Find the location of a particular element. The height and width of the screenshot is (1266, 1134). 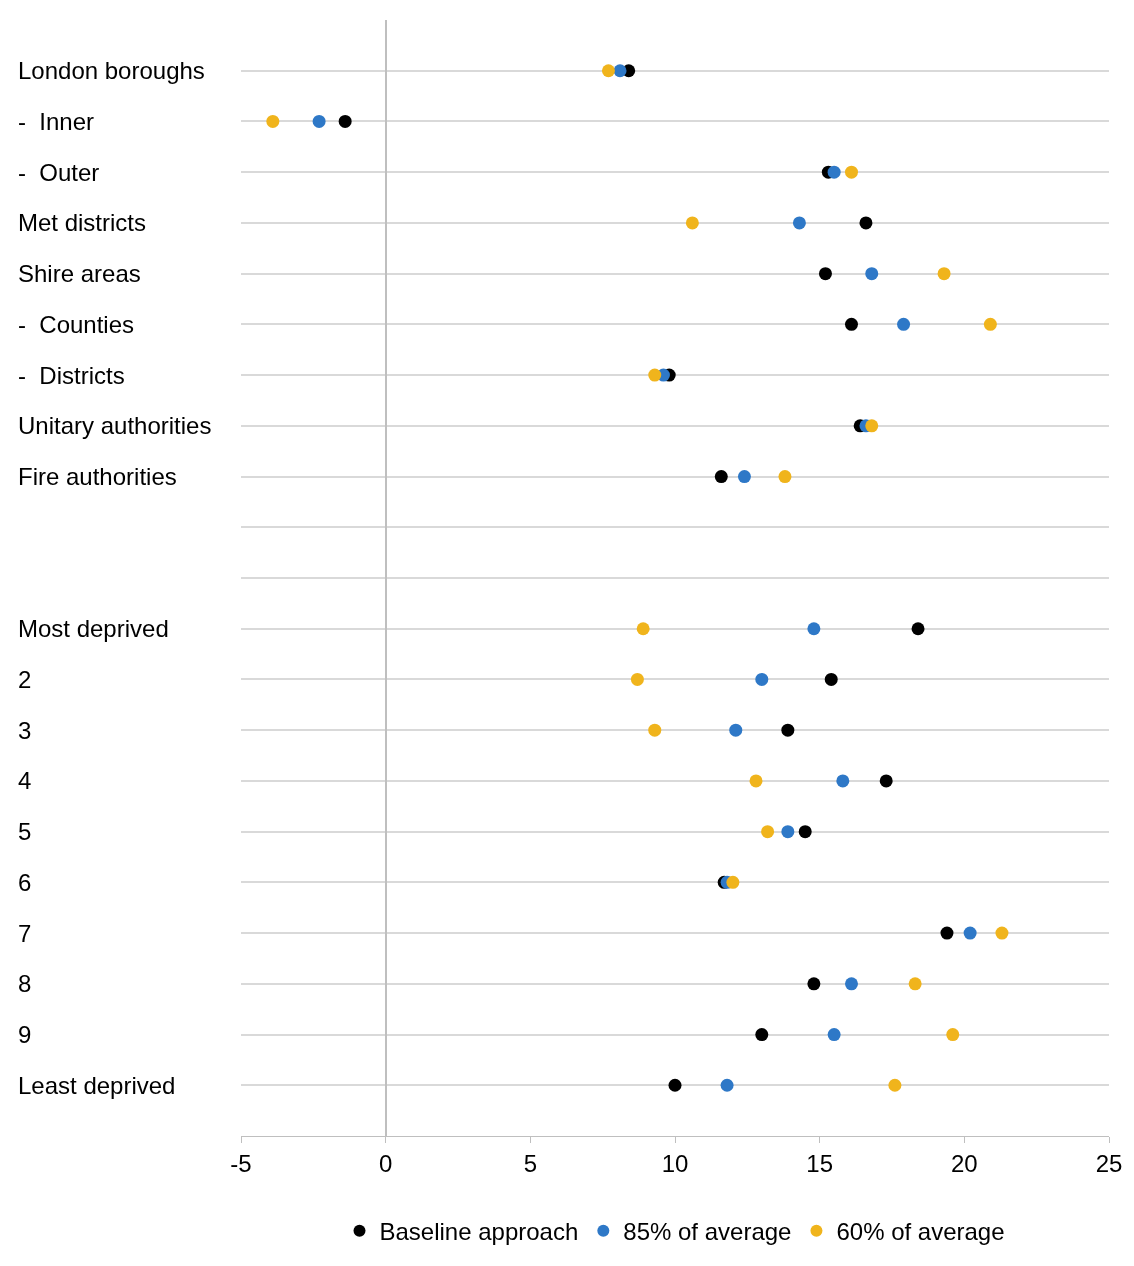

y-tick-label: London boroughs is located at coordinates (111, 70).